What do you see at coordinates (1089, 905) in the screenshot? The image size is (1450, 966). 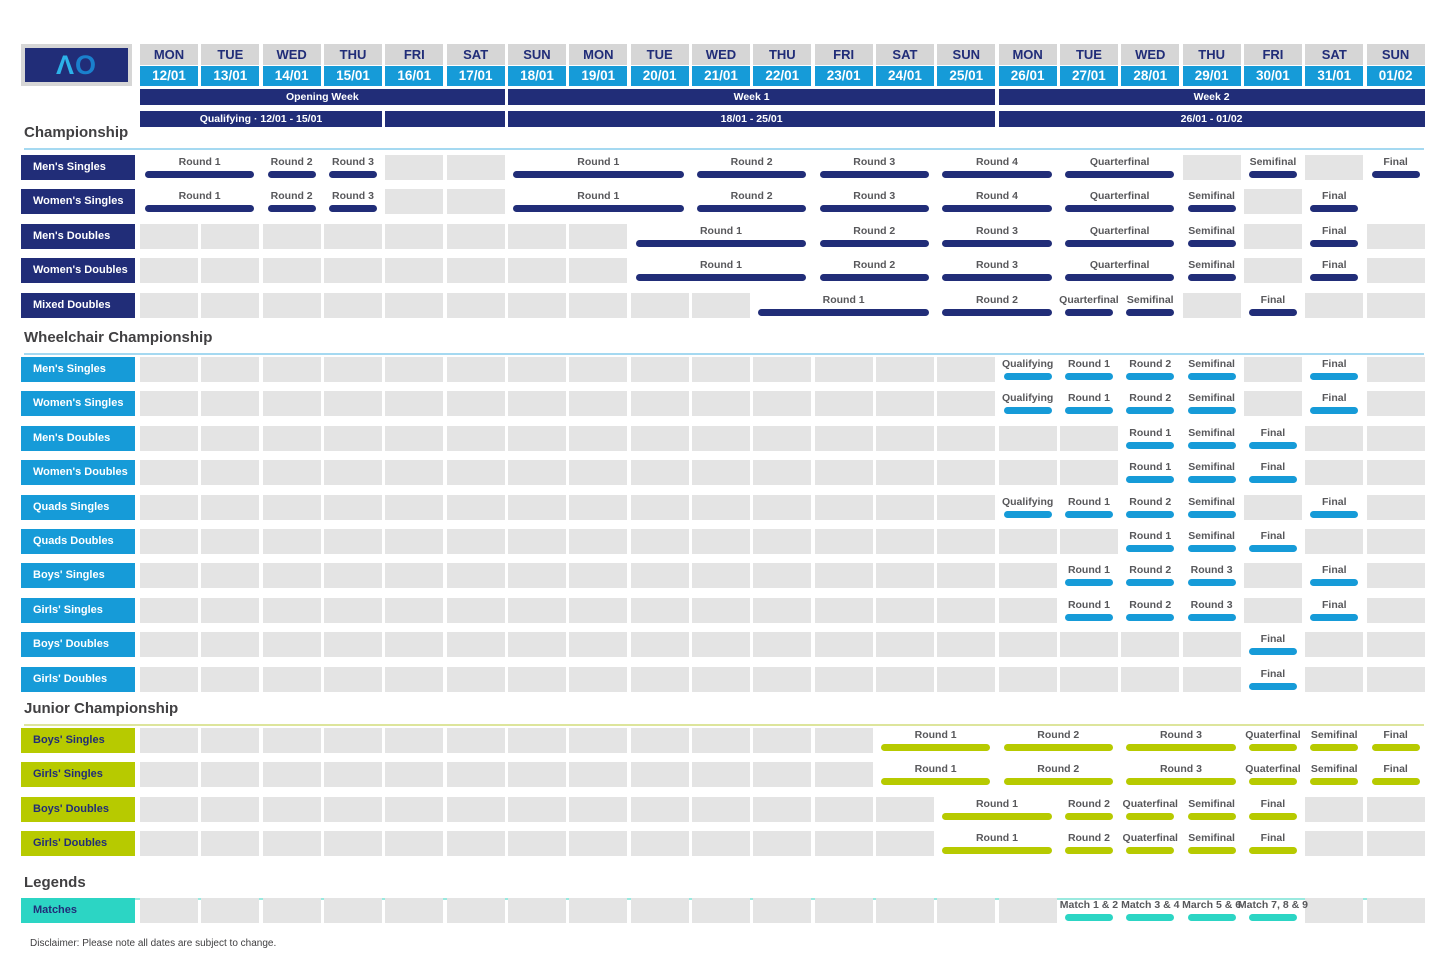 I see `round-segment-label: Match 1 & 2` at bounding box center [1089, 905].